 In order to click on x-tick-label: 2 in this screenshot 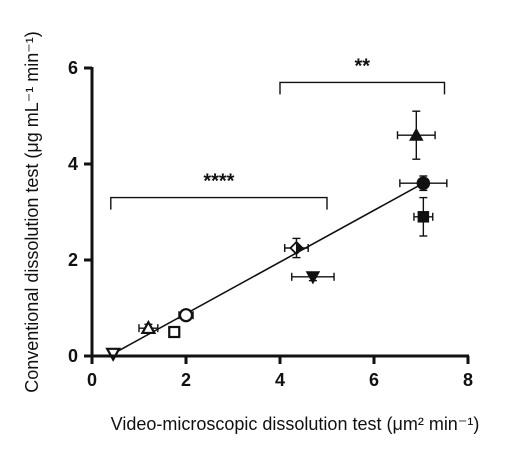, I will do `click(186, 380)`.